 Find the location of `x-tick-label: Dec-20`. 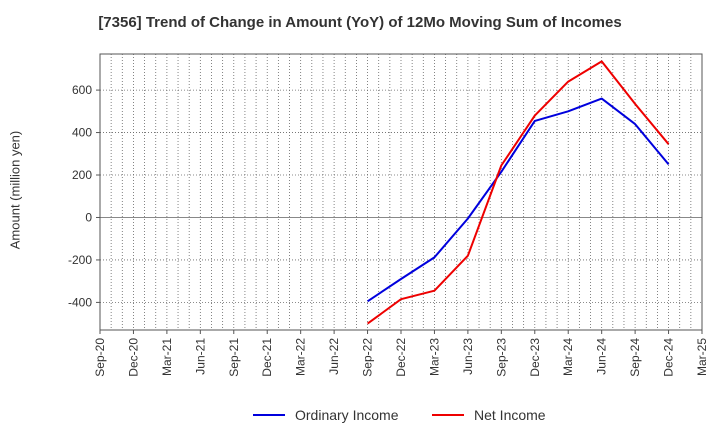

x-tick-label: Dec-20 is located at coordinates (133, 357).